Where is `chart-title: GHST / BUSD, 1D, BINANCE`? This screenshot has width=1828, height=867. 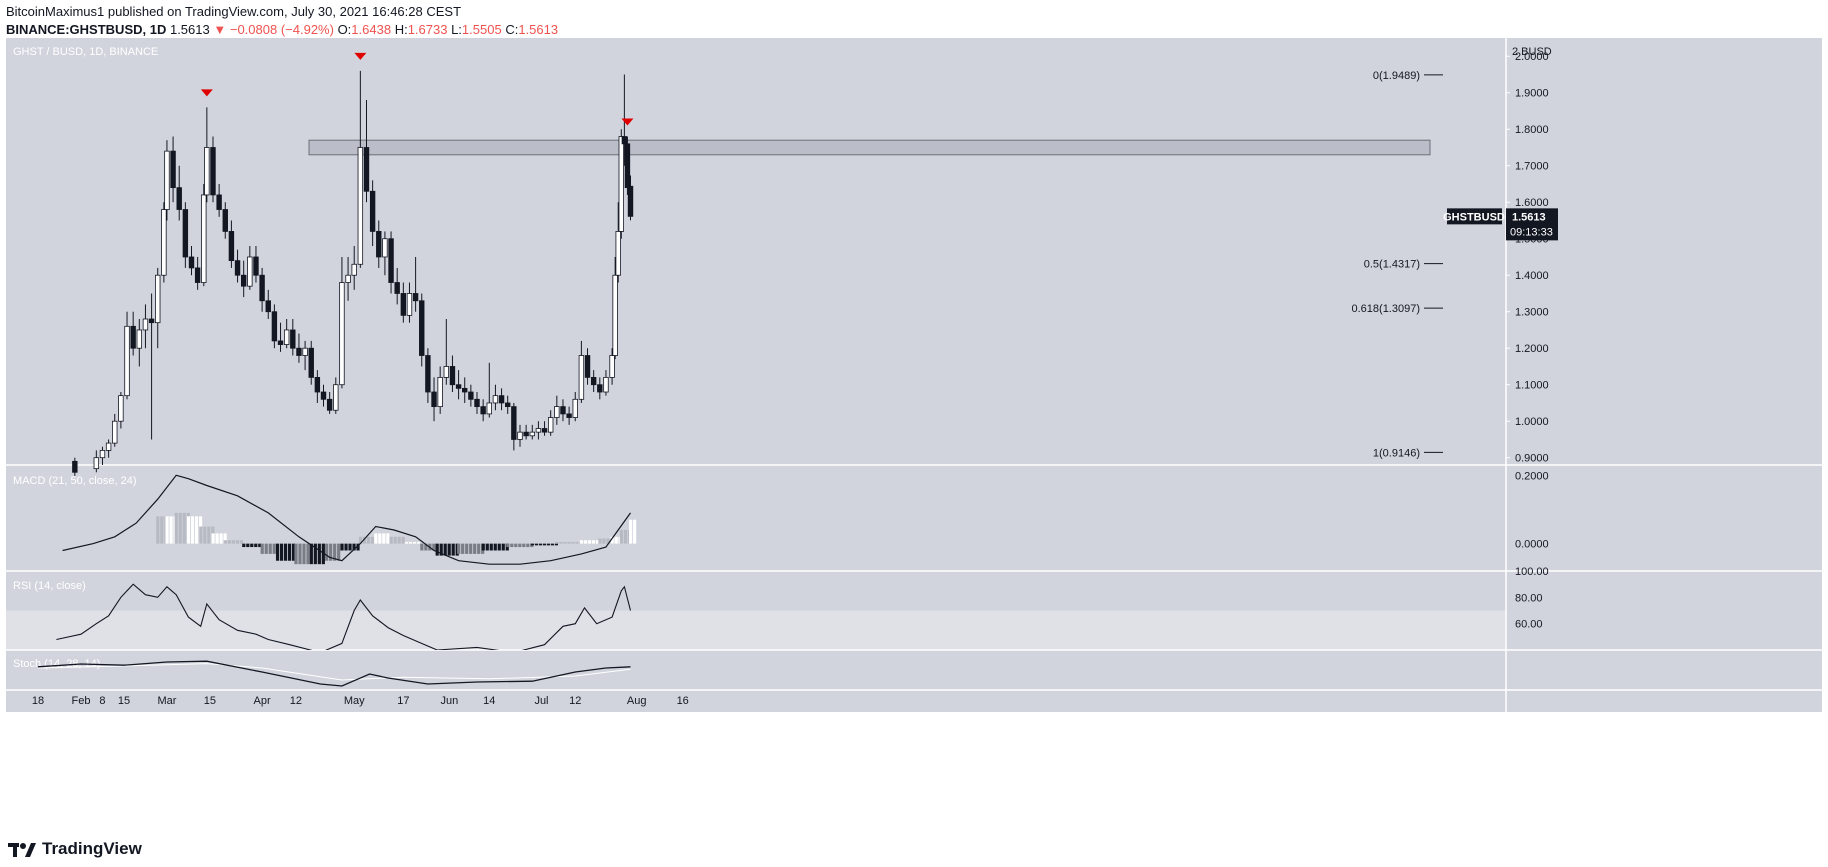
chart-title: GHST / BUSD, 1D, BINANCE is located at coordinates (85, 52).